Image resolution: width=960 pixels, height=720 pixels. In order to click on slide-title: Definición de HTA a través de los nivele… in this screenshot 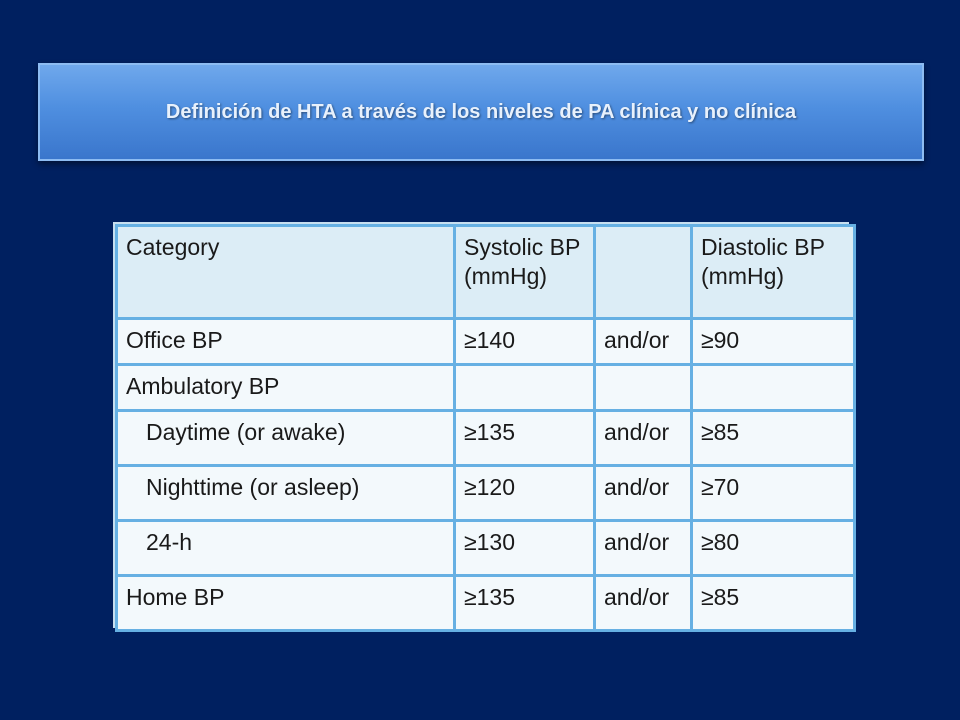, I will do `click(481, 111)`.